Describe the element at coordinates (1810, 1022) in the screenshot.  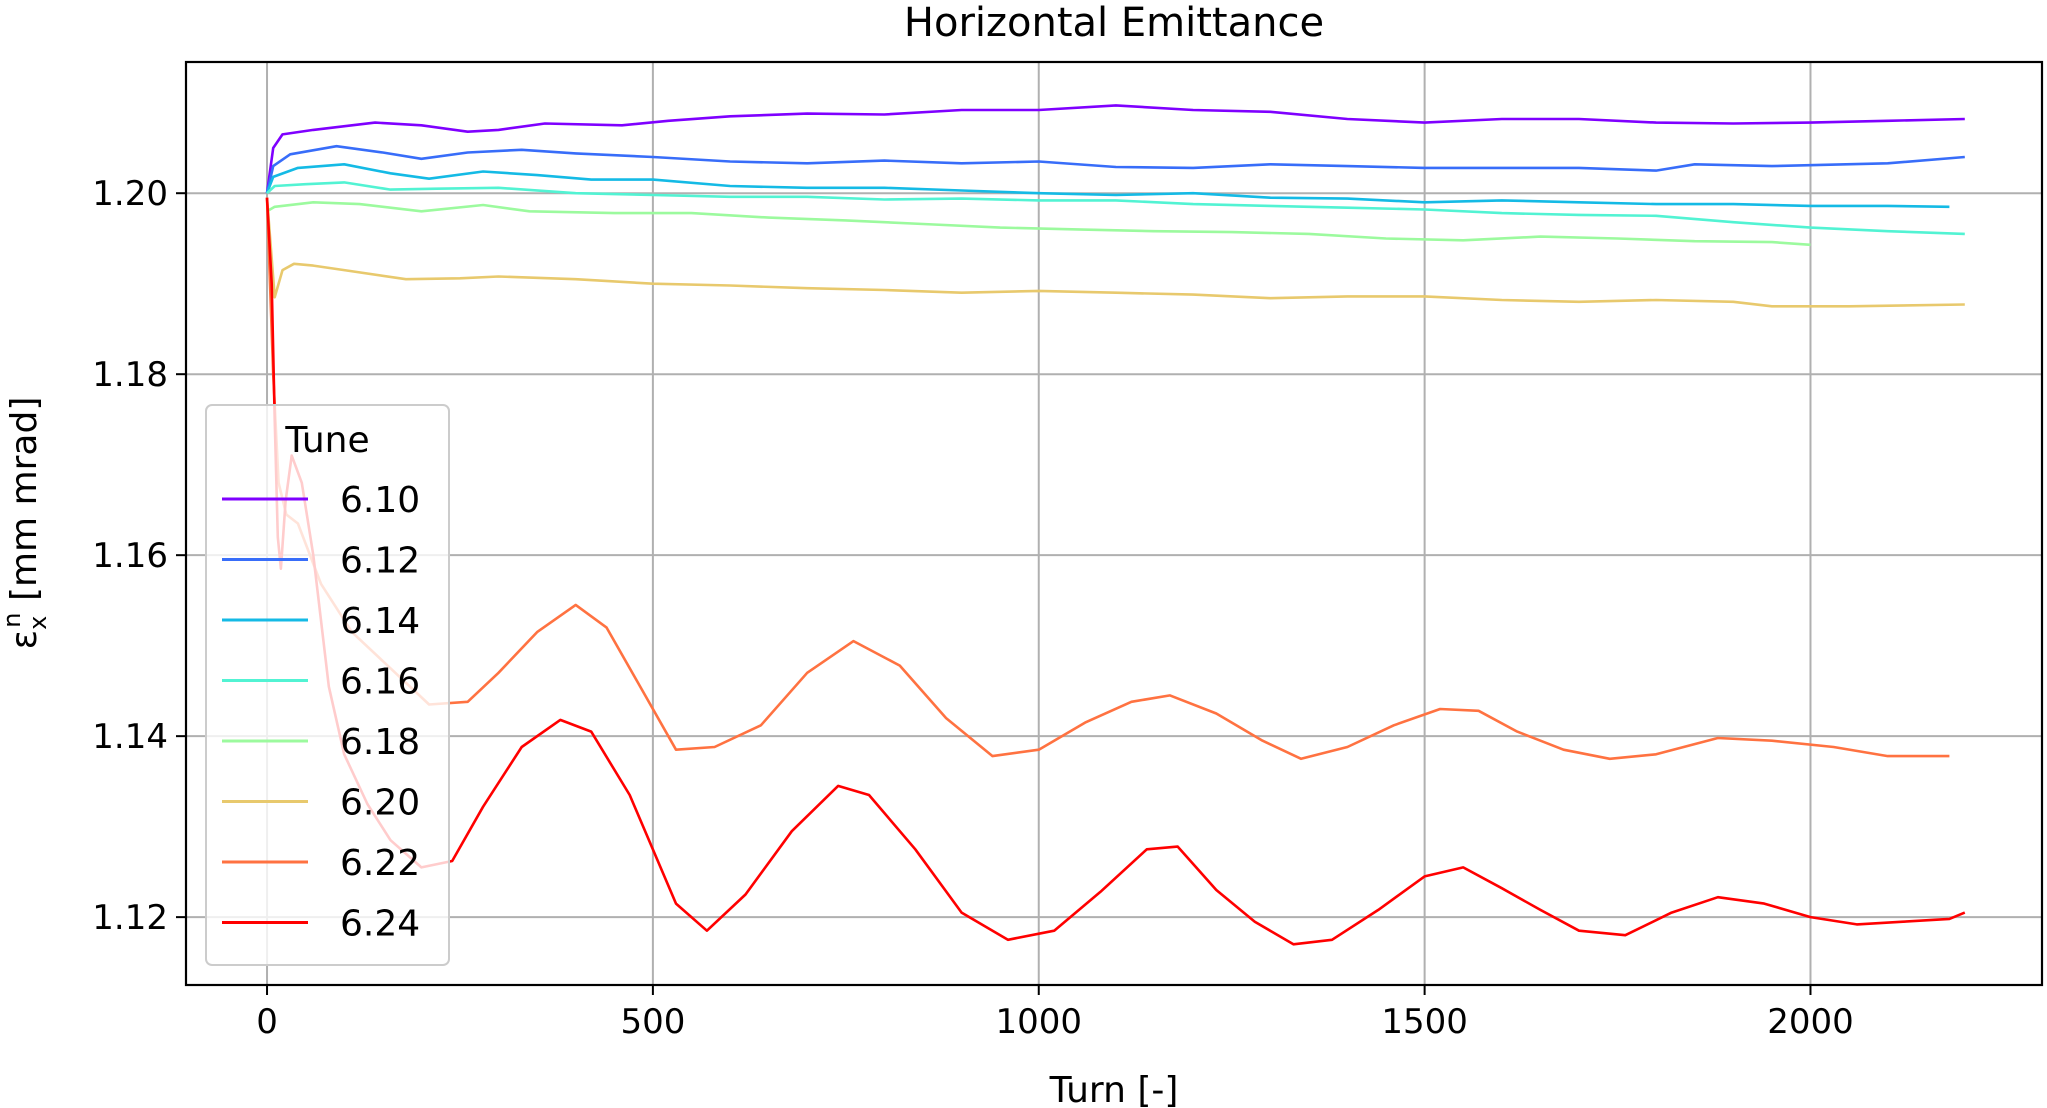
I see `x-tick-label: 2000` at that location.